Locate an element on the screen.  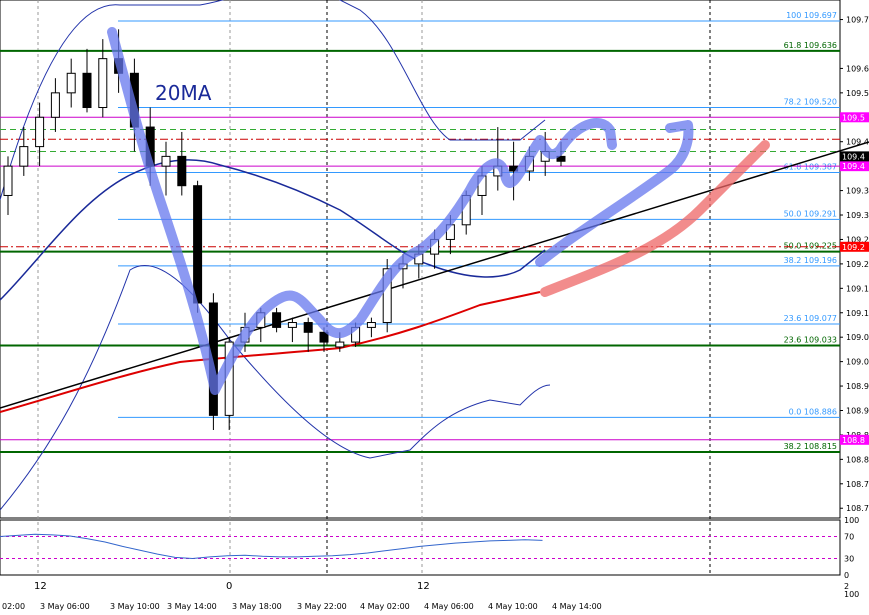
indicator-panel-frame is located at coordinates (420, 547).